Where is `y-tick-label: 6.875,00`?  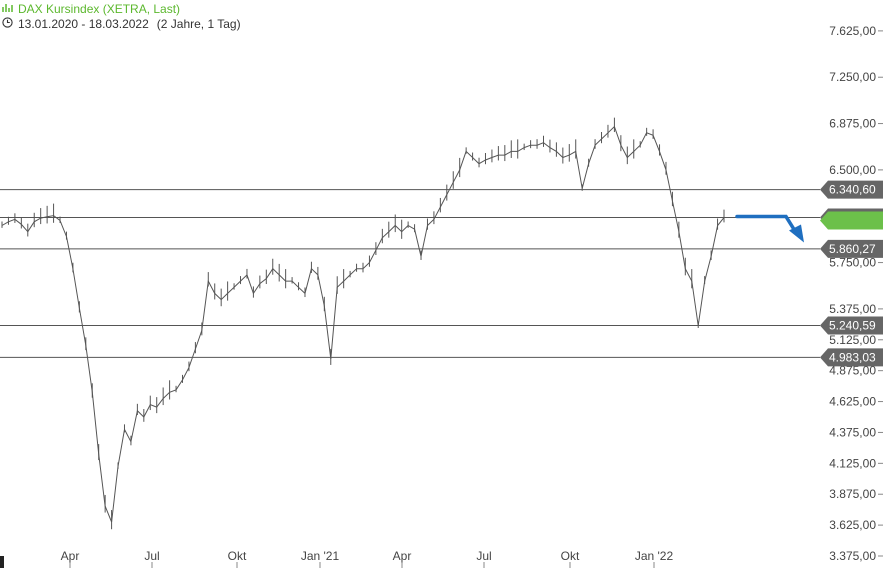 y-tick-label: 6.875,00 is located at coordinates (852, 124).